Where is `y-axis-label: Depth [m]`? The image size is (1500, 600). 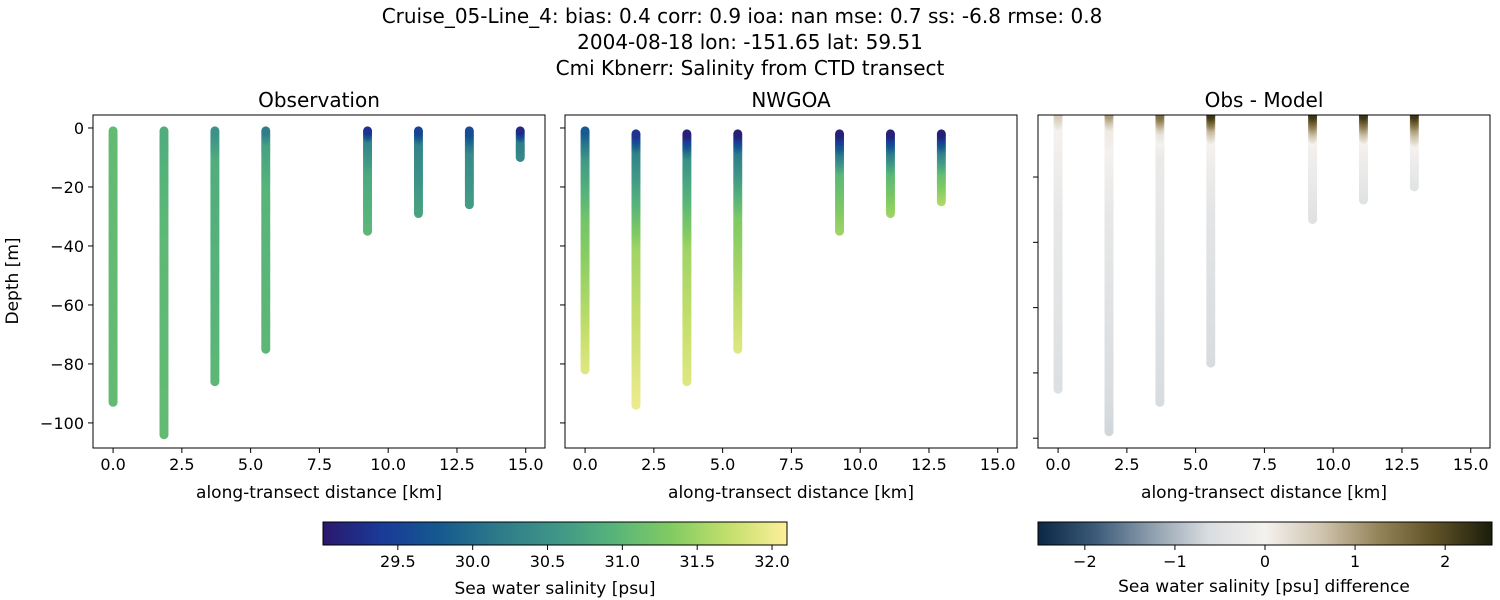 y-axis-label: Depth [m] is located at coordinates (13, 280).